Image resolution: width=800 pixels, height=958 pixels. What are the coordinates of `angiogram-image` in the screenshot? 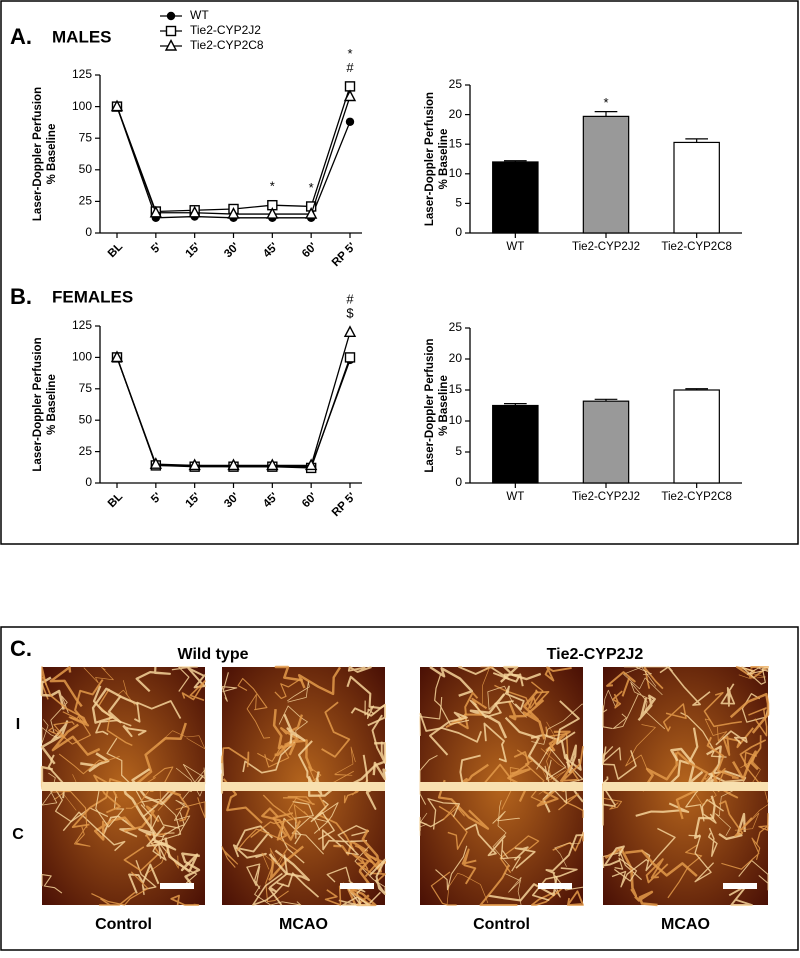 It's located at (123, 786).